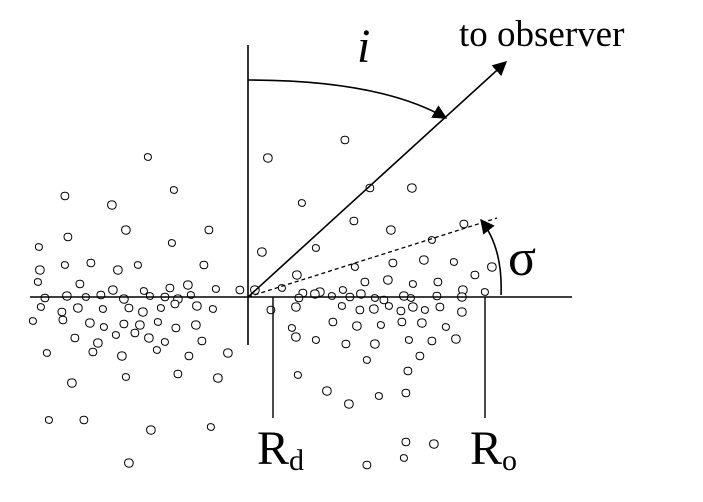 The width and height of the screenshot is (703, 502). What do you see at coordinates (280, 449) in the screenshot?
I see `inner-radius-label: Rd` at bounding box center [280, 449].